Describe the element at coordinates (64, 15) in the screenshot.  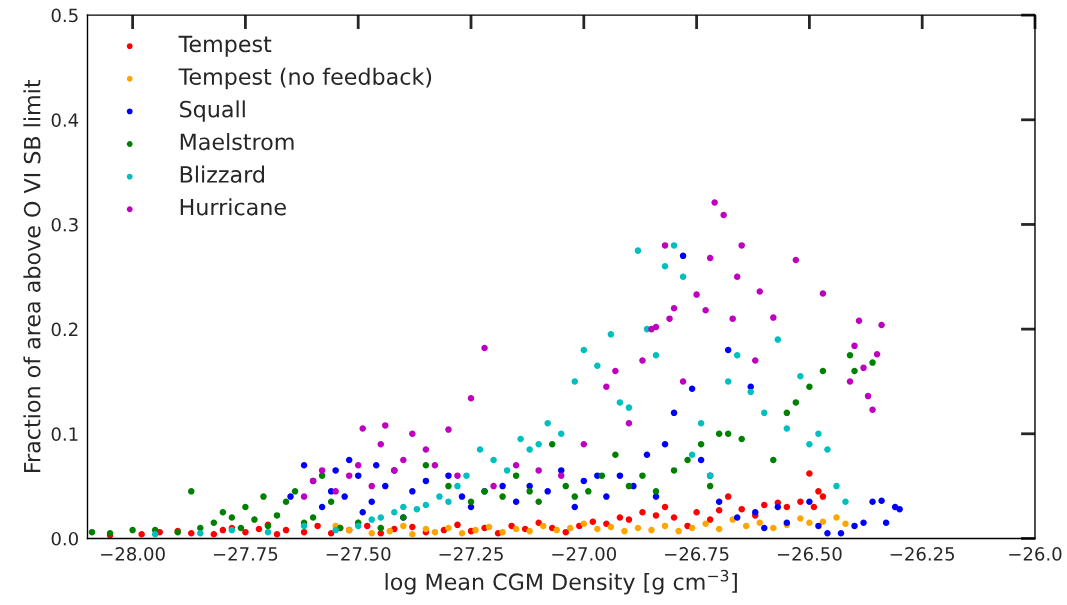
I see `y-tick-label: 0.5` at that location.